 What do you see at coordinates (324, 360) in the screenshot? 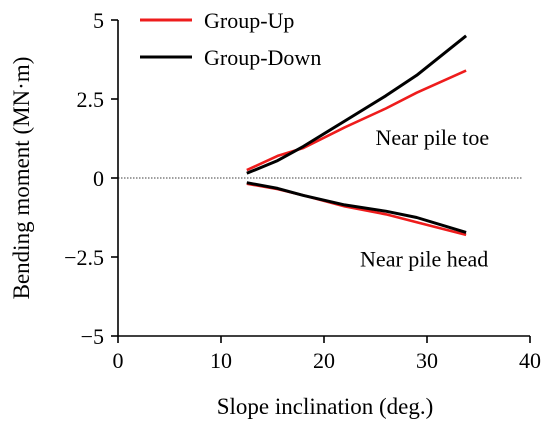
I see `x-tick-label: 20` at bounding box center [324, 360].